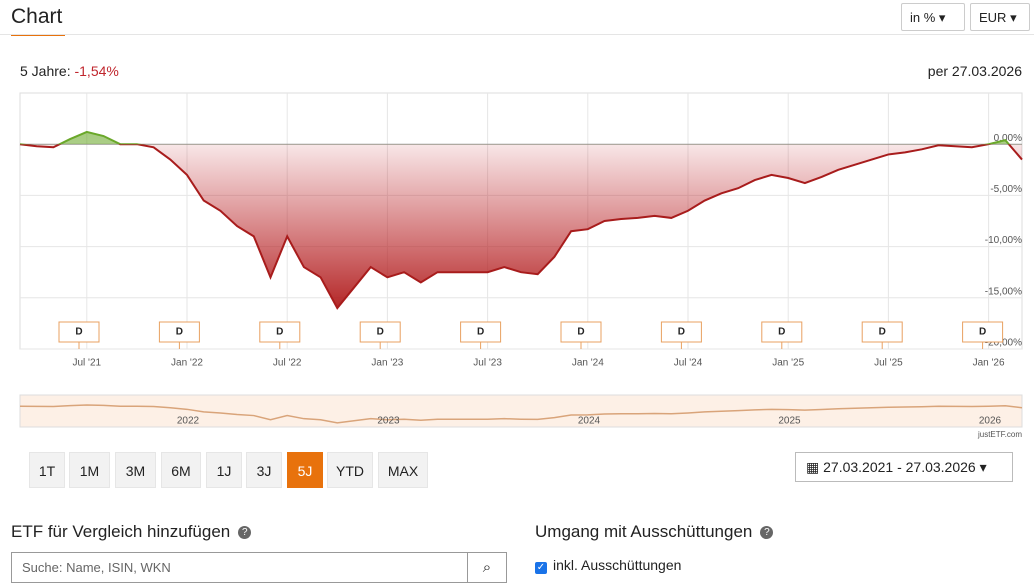 The width and height of the screenshot is (1034, 588). I want to click on period-button: 3M, so click(135, 470).